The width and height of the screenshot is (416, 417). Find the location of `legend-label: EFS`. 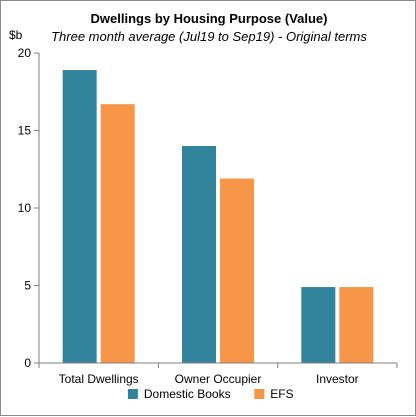

legend-label: EFS is located at coordinates (281, 394).